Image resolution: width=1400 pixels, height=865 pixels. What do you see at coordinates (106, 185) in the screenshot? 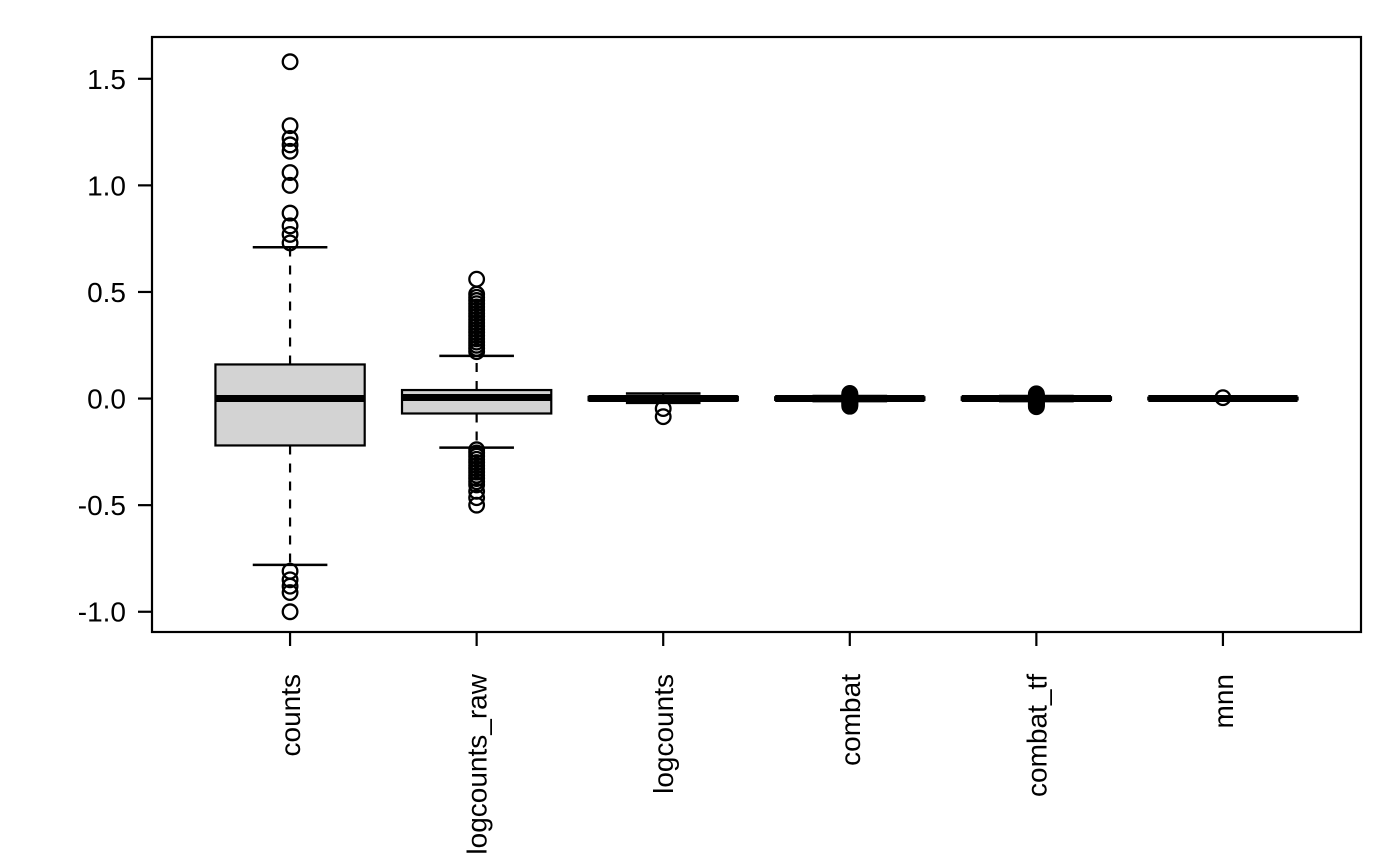
I see `y-axis-tick-label: 1.0` at bounding box center [106, 185].